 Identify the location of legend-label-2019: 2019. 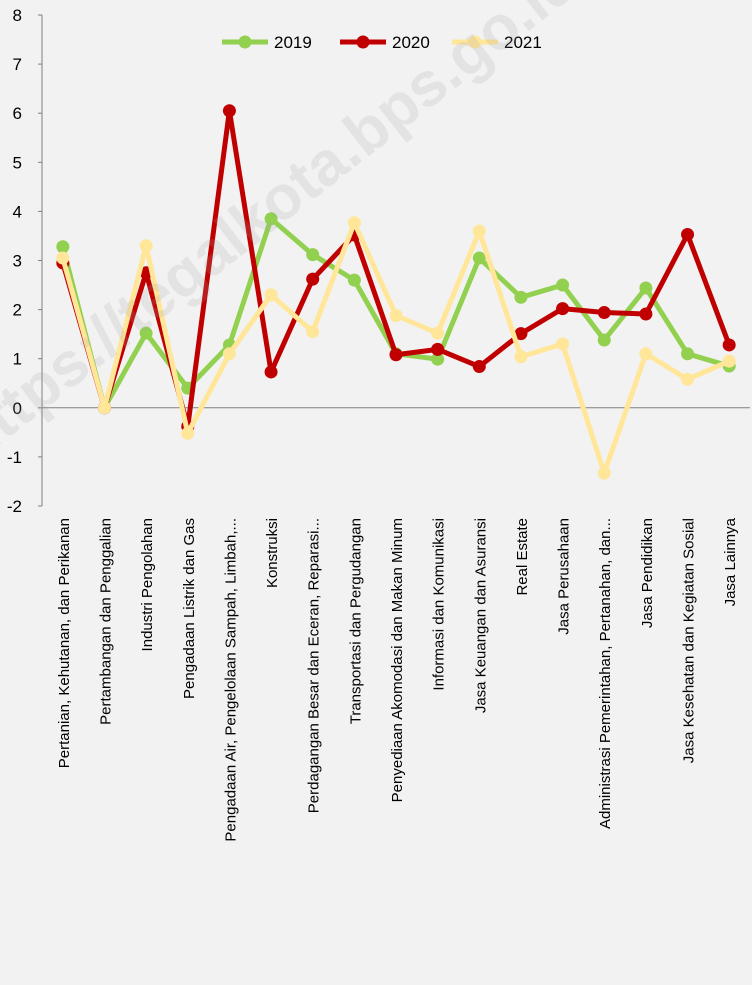
(293, 42).